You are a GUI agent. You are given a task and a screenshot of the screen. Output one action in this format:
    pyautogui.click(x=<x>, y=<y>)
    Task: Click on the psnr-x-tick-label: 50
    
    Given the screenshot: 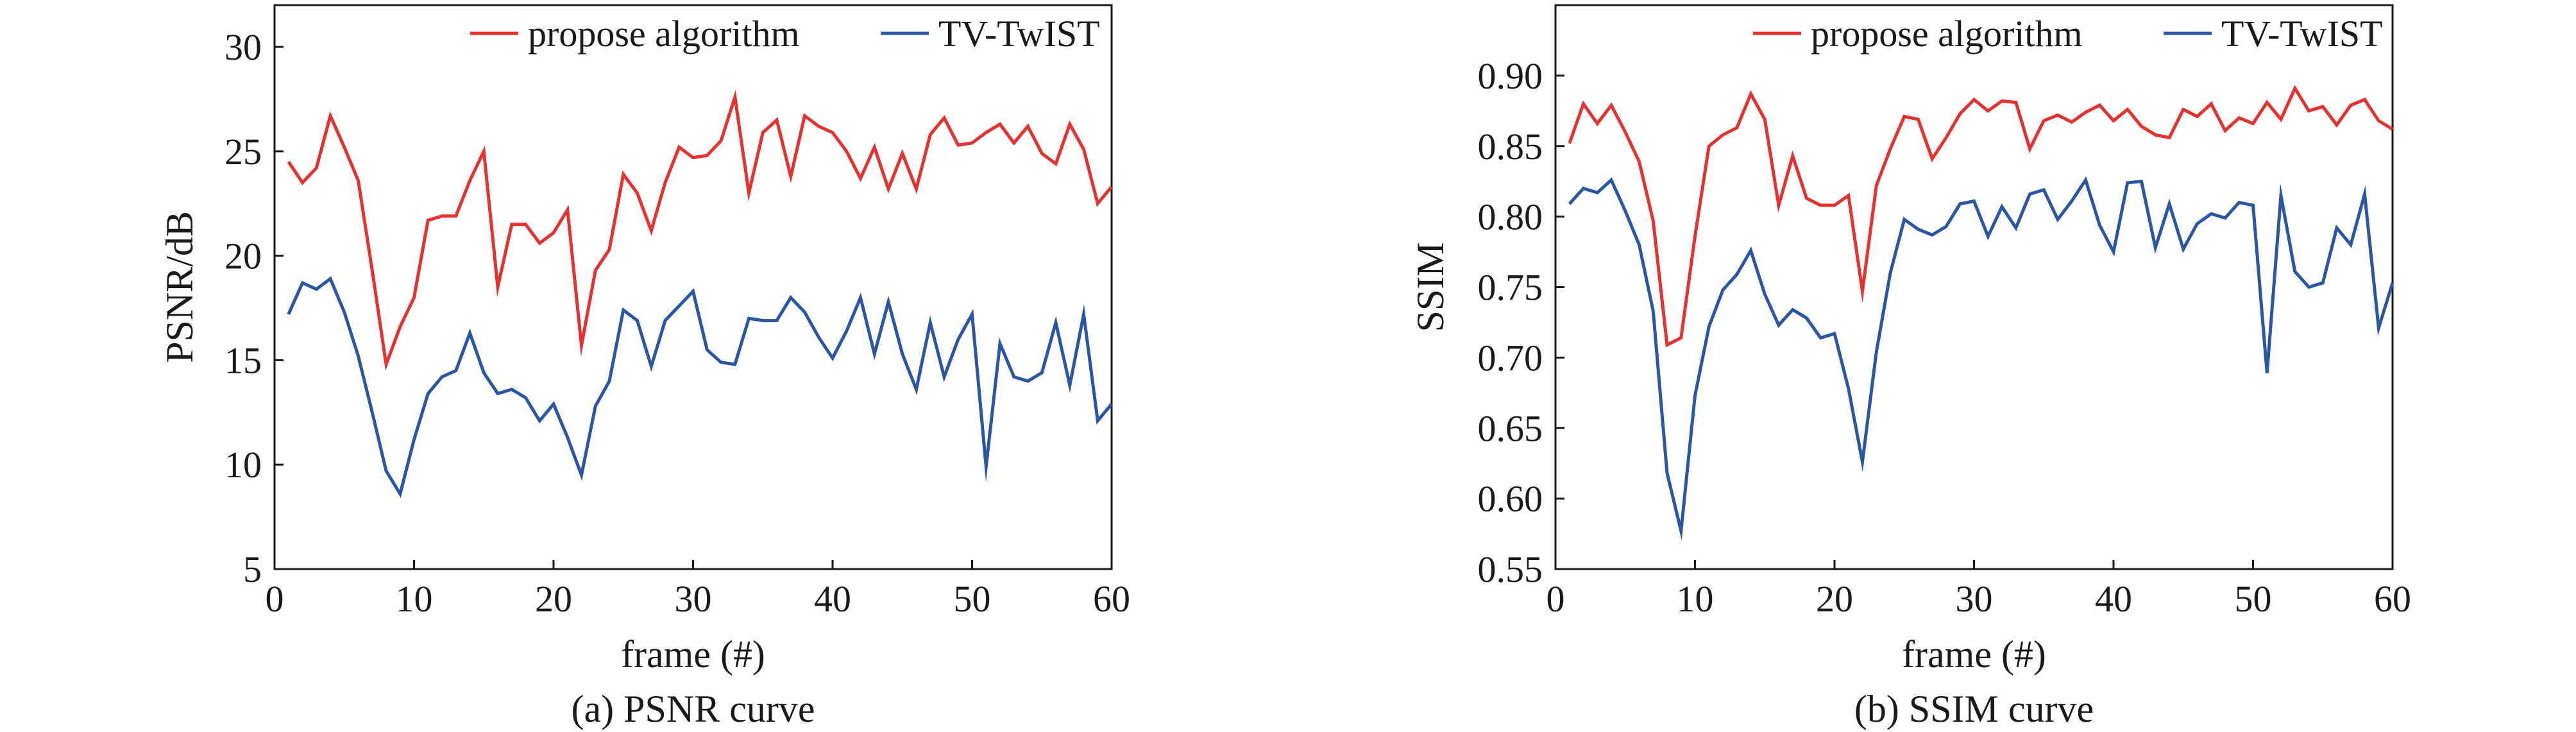 What is the action you would take?
    pyautogui.click(x=972, y=599)
    